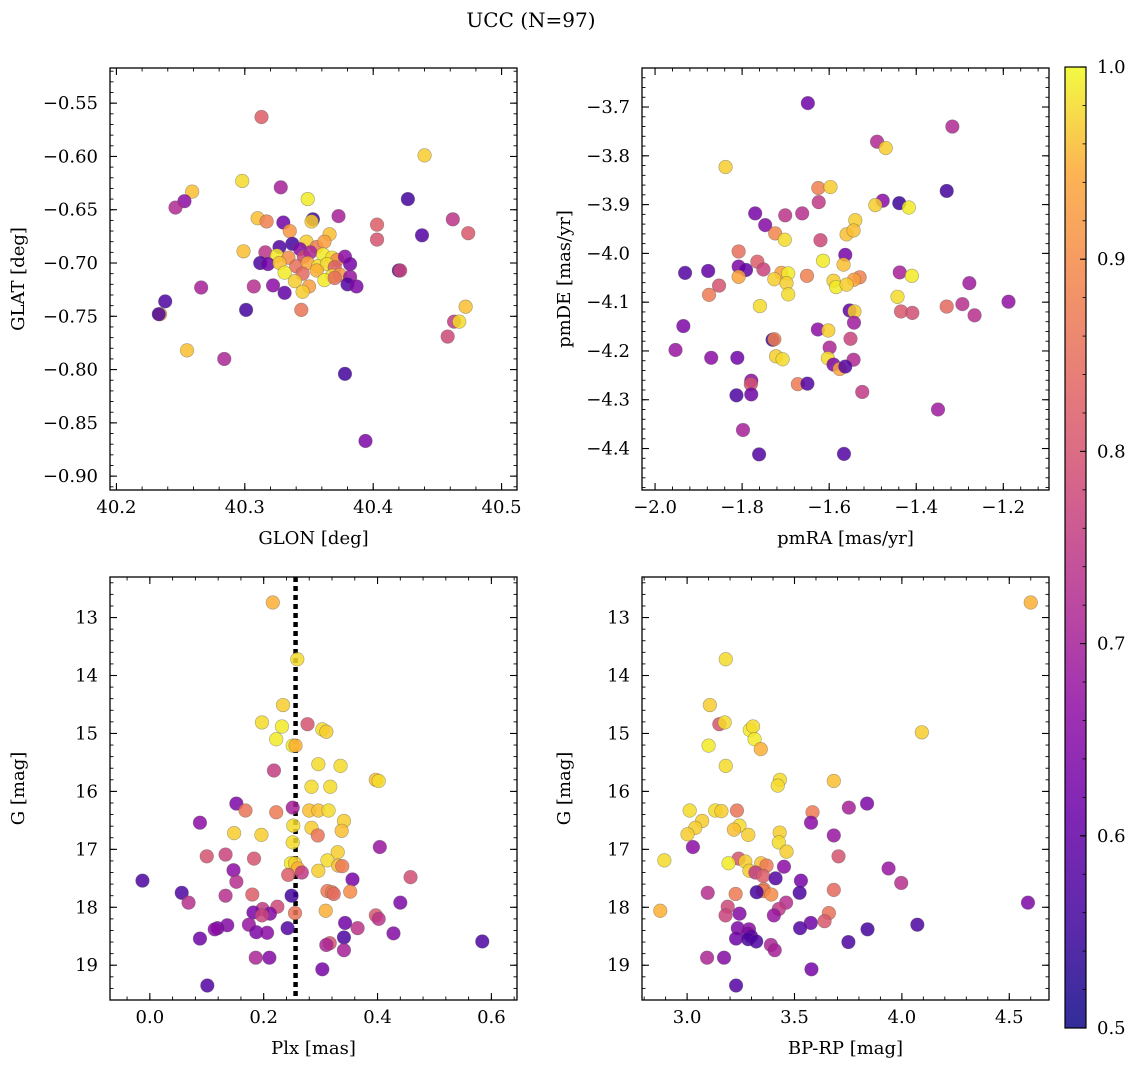 This screenshot has height=1067, width=1136. Describe the element at coordinates (608, 205) in the screenshot. I see `y-tick-label: −3.9` at that location.